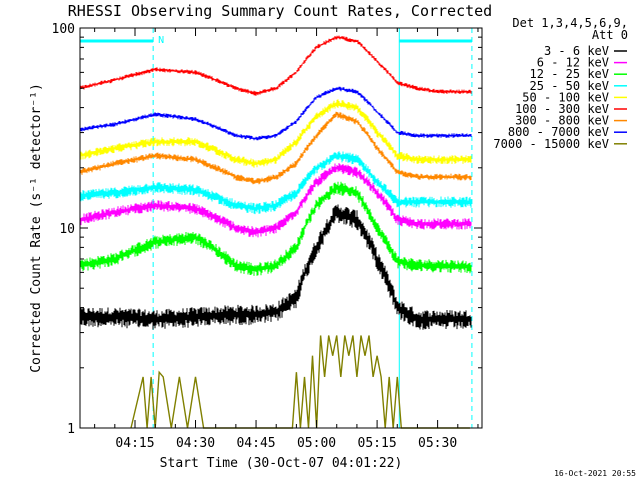 This screenshot has width=640, height=480. Describe the element at coordinates (565, 97) in the screenshot. I see `legend-entry-label: 50 - 100 keV` at that location.